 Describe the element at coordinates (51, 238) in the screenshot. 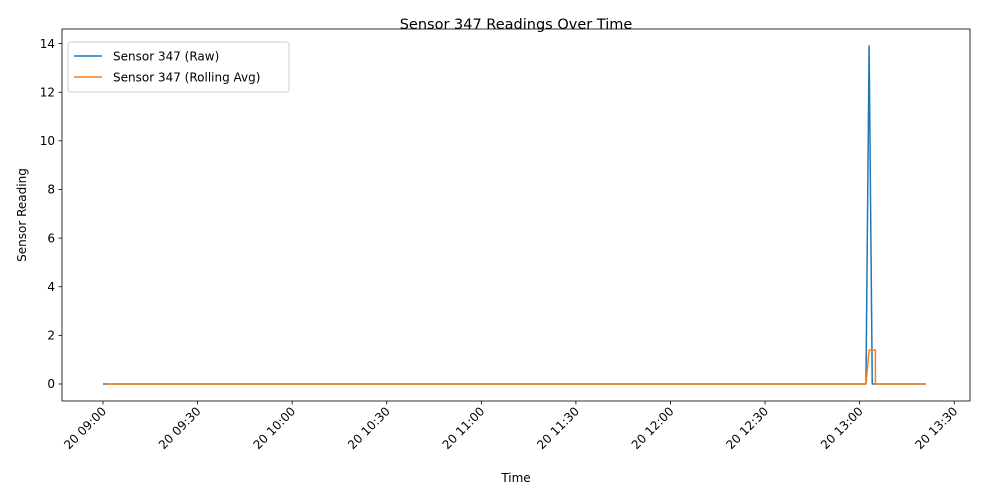

I see `y-tick-label: 6` at that location.